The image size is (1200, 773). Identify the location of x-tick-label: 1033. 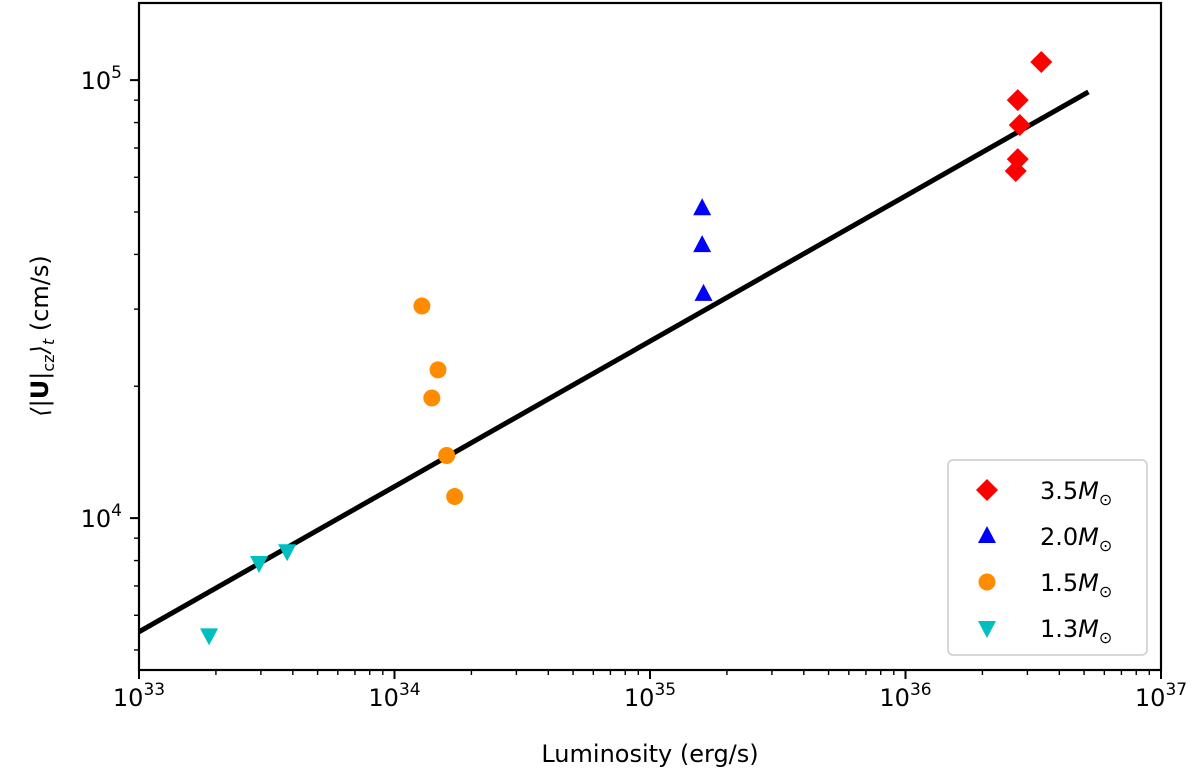
(139, 696).